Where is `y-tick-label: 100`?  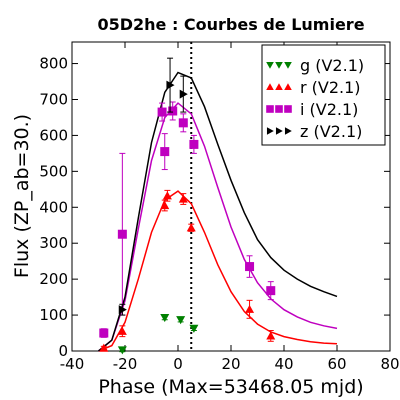 y-tick-label: 100 is located at coordinates (53, 315).